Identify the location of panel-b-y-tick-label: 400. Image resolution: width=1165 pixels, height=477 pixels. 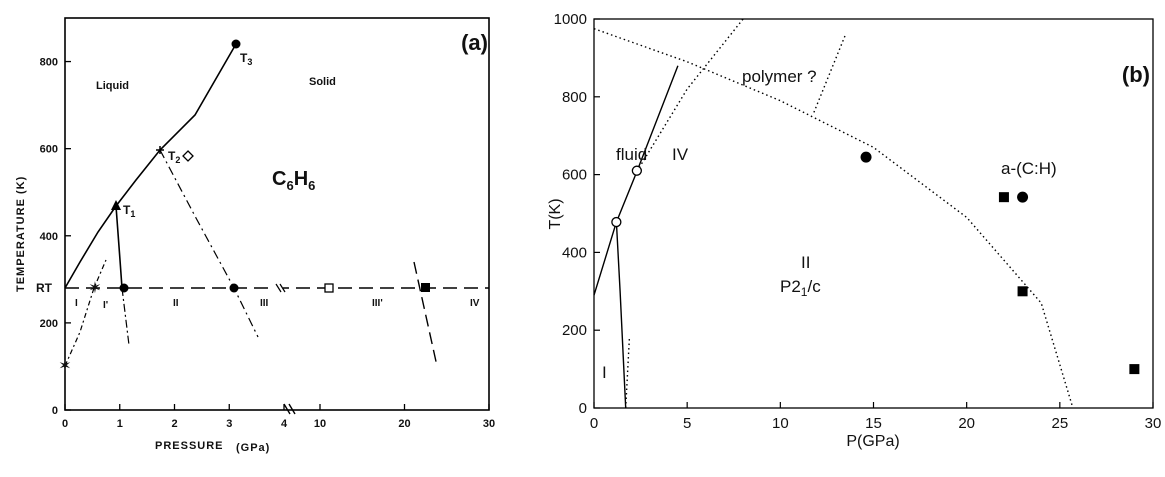
(574, 252).